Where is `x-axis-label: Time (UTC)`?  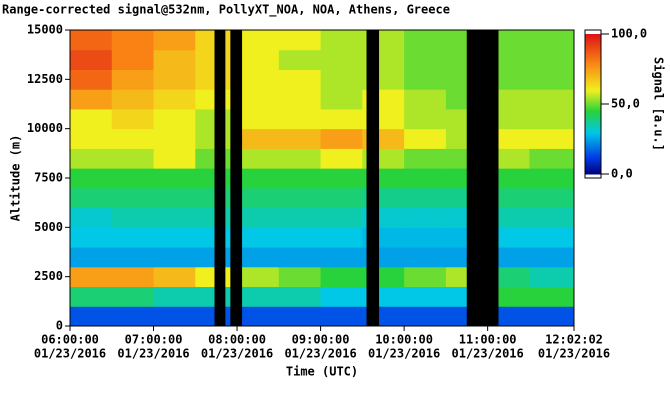 x-axis-label: Time (UTC) is located at coordinates (322, 372).